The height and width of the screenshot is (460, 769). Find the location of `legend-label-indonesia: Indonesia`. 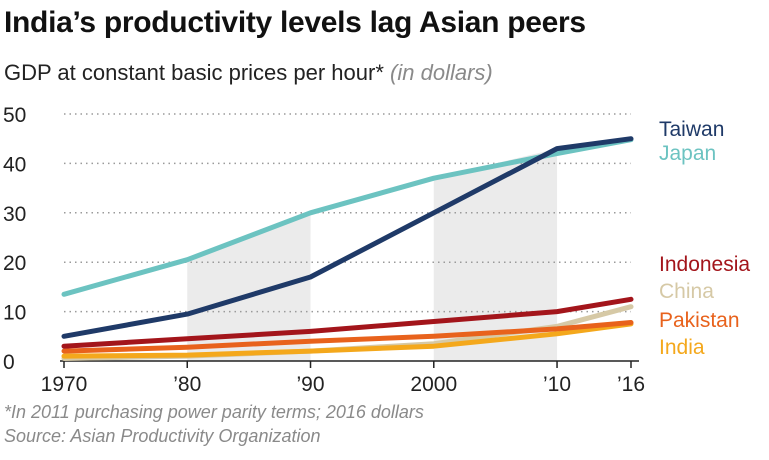

legend-label-indonesia: Indonesia is located at coordinates (704, 264).